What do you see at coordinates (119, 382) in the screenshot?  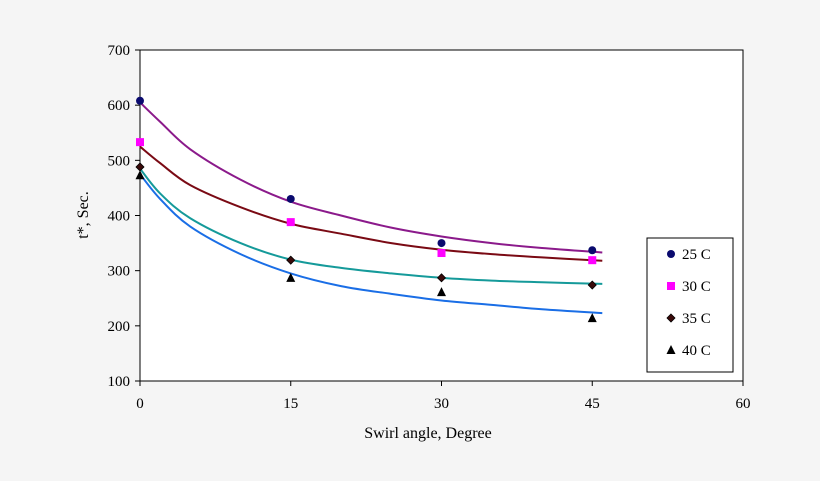 I see `y-tick-label: 100` at bounding box center [119, 382].